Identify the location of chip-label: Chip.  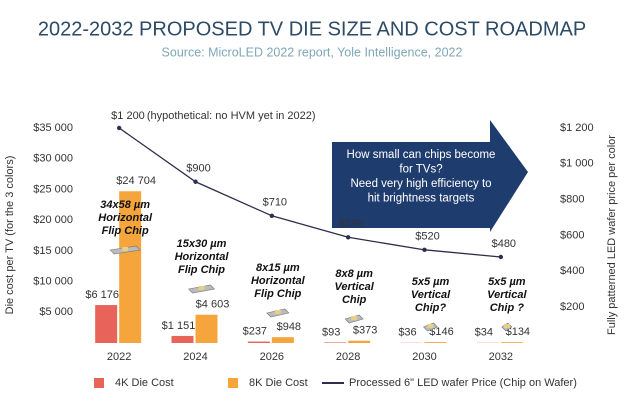
(354, 300).